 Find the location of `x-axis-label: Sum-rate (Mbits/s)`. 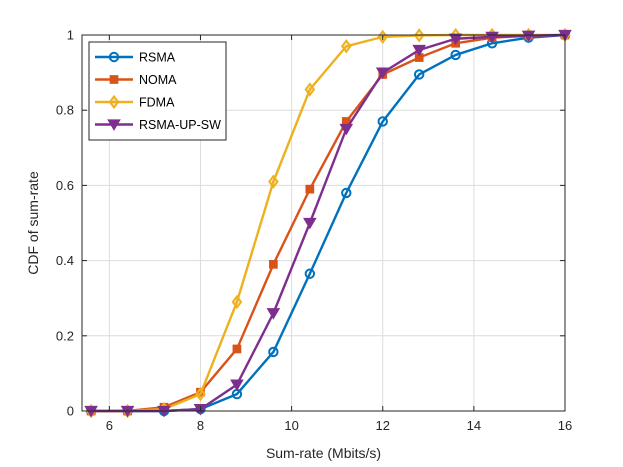

x-axis-label: Sum-rate (Mbits/s) is located at coordinates (323, 453).